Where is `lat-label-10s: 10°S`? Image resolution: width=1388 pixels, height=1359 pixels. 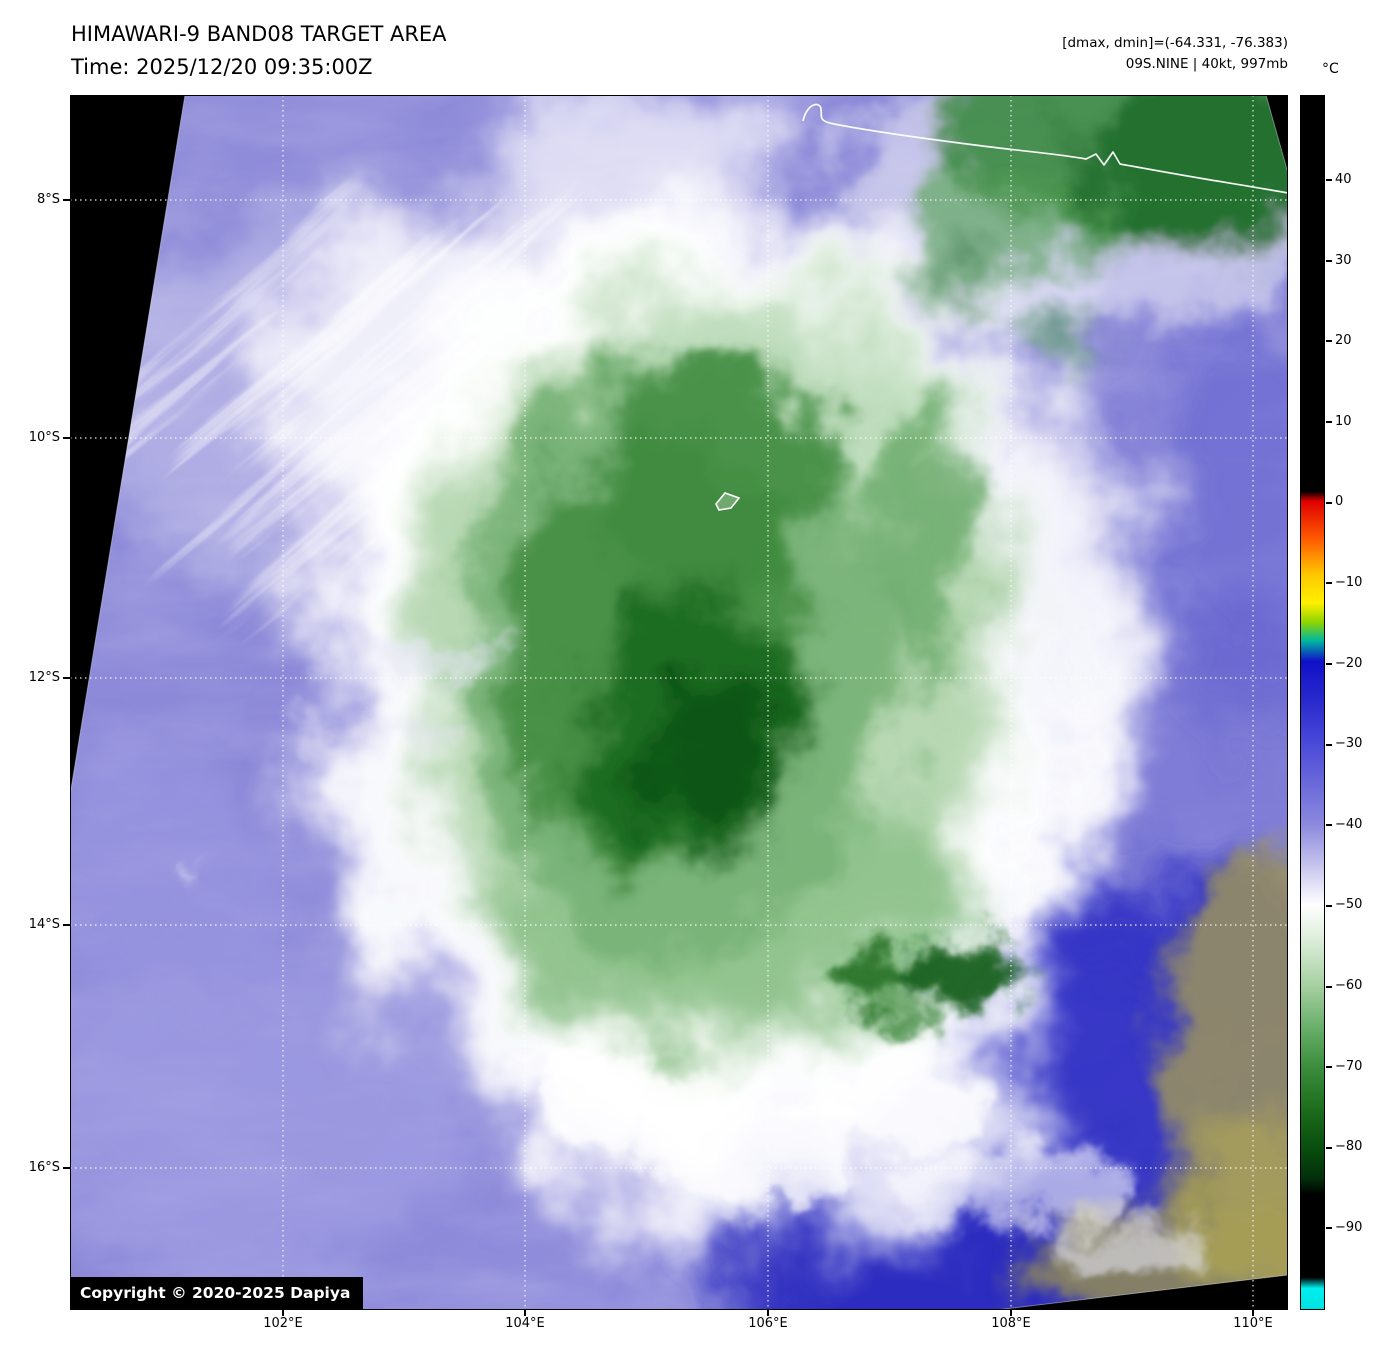
lat-label-10s: 10°S is located at coordinates (44, 437).